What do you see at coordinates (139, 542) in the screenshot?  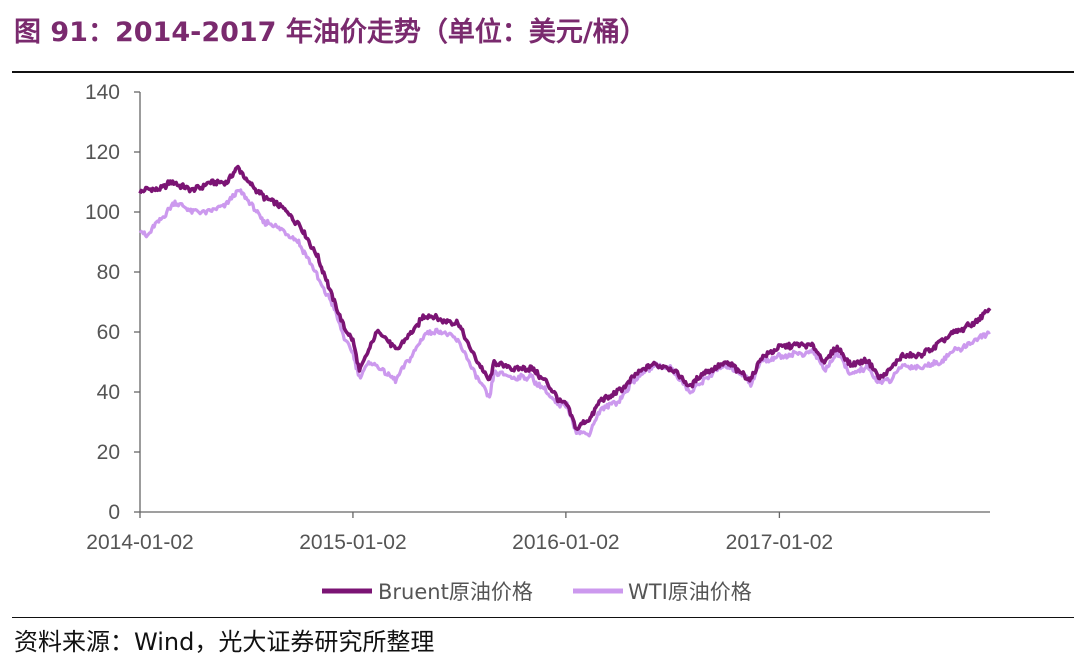 I see `x-tick-label: 2014-01-02` at bounding box center [139, 542].